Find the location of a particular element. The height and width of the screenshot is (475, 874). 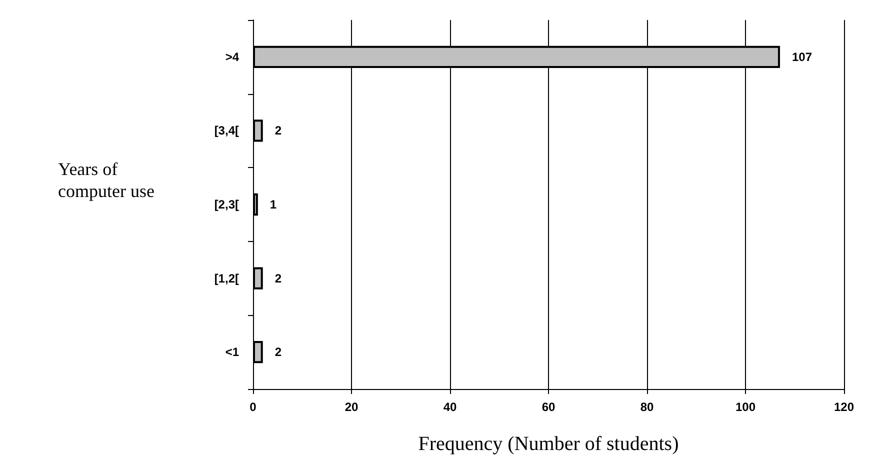

y-tick-label: [3,4[ is located at coordinates (226, 131).